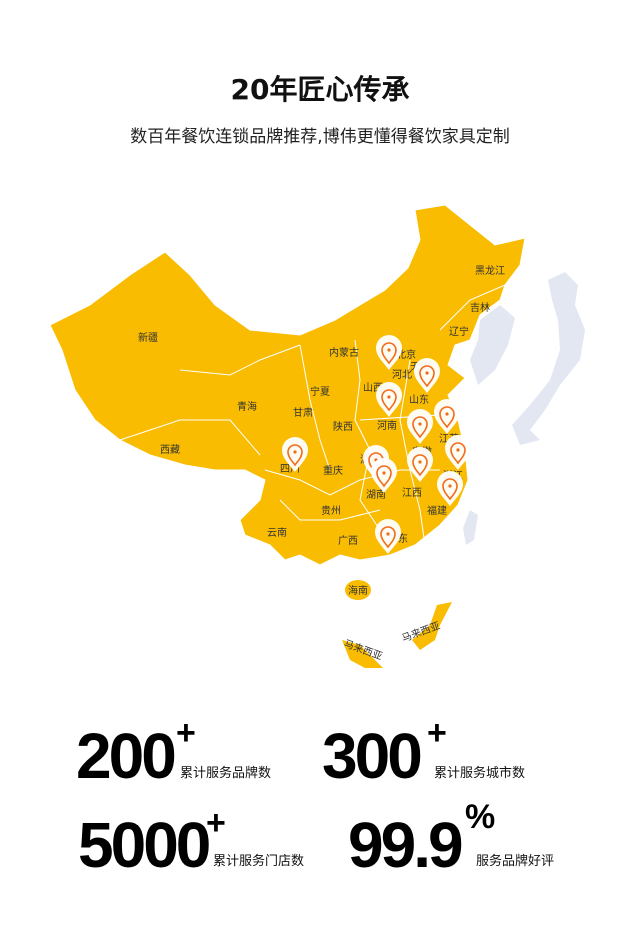 The width and height of the screenshot is (640, 950). I want to click on taiwan-shape, so click(470, 527).